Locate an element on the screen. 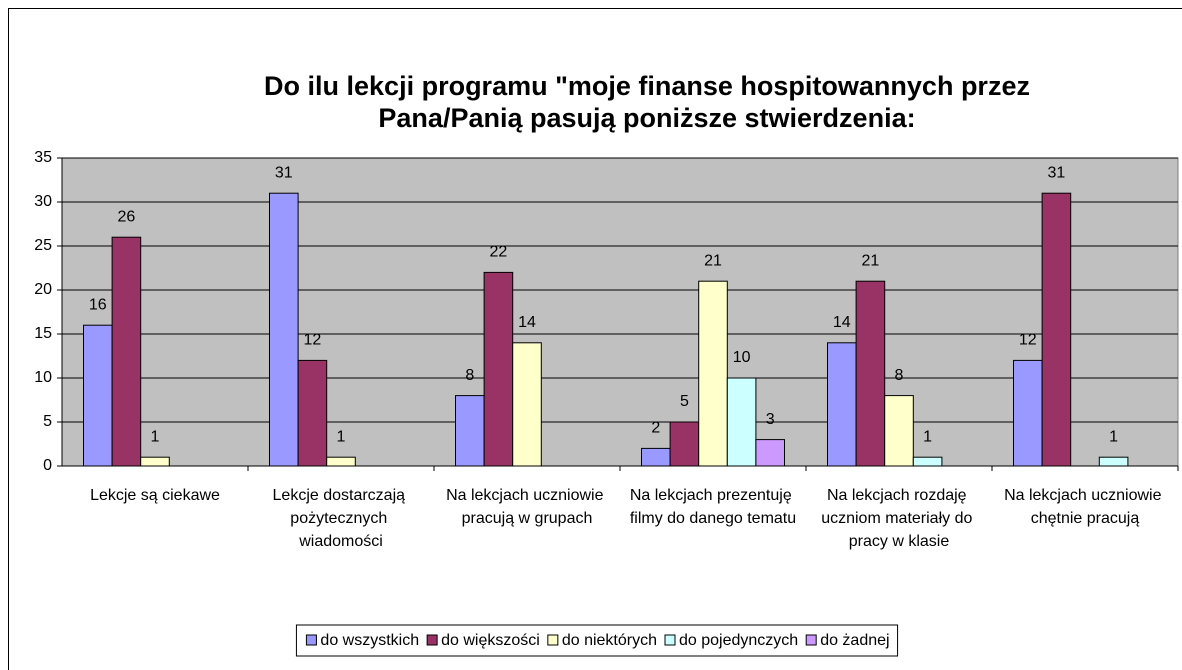  y-tick-label: 15 is located at coordinates (43, 333).